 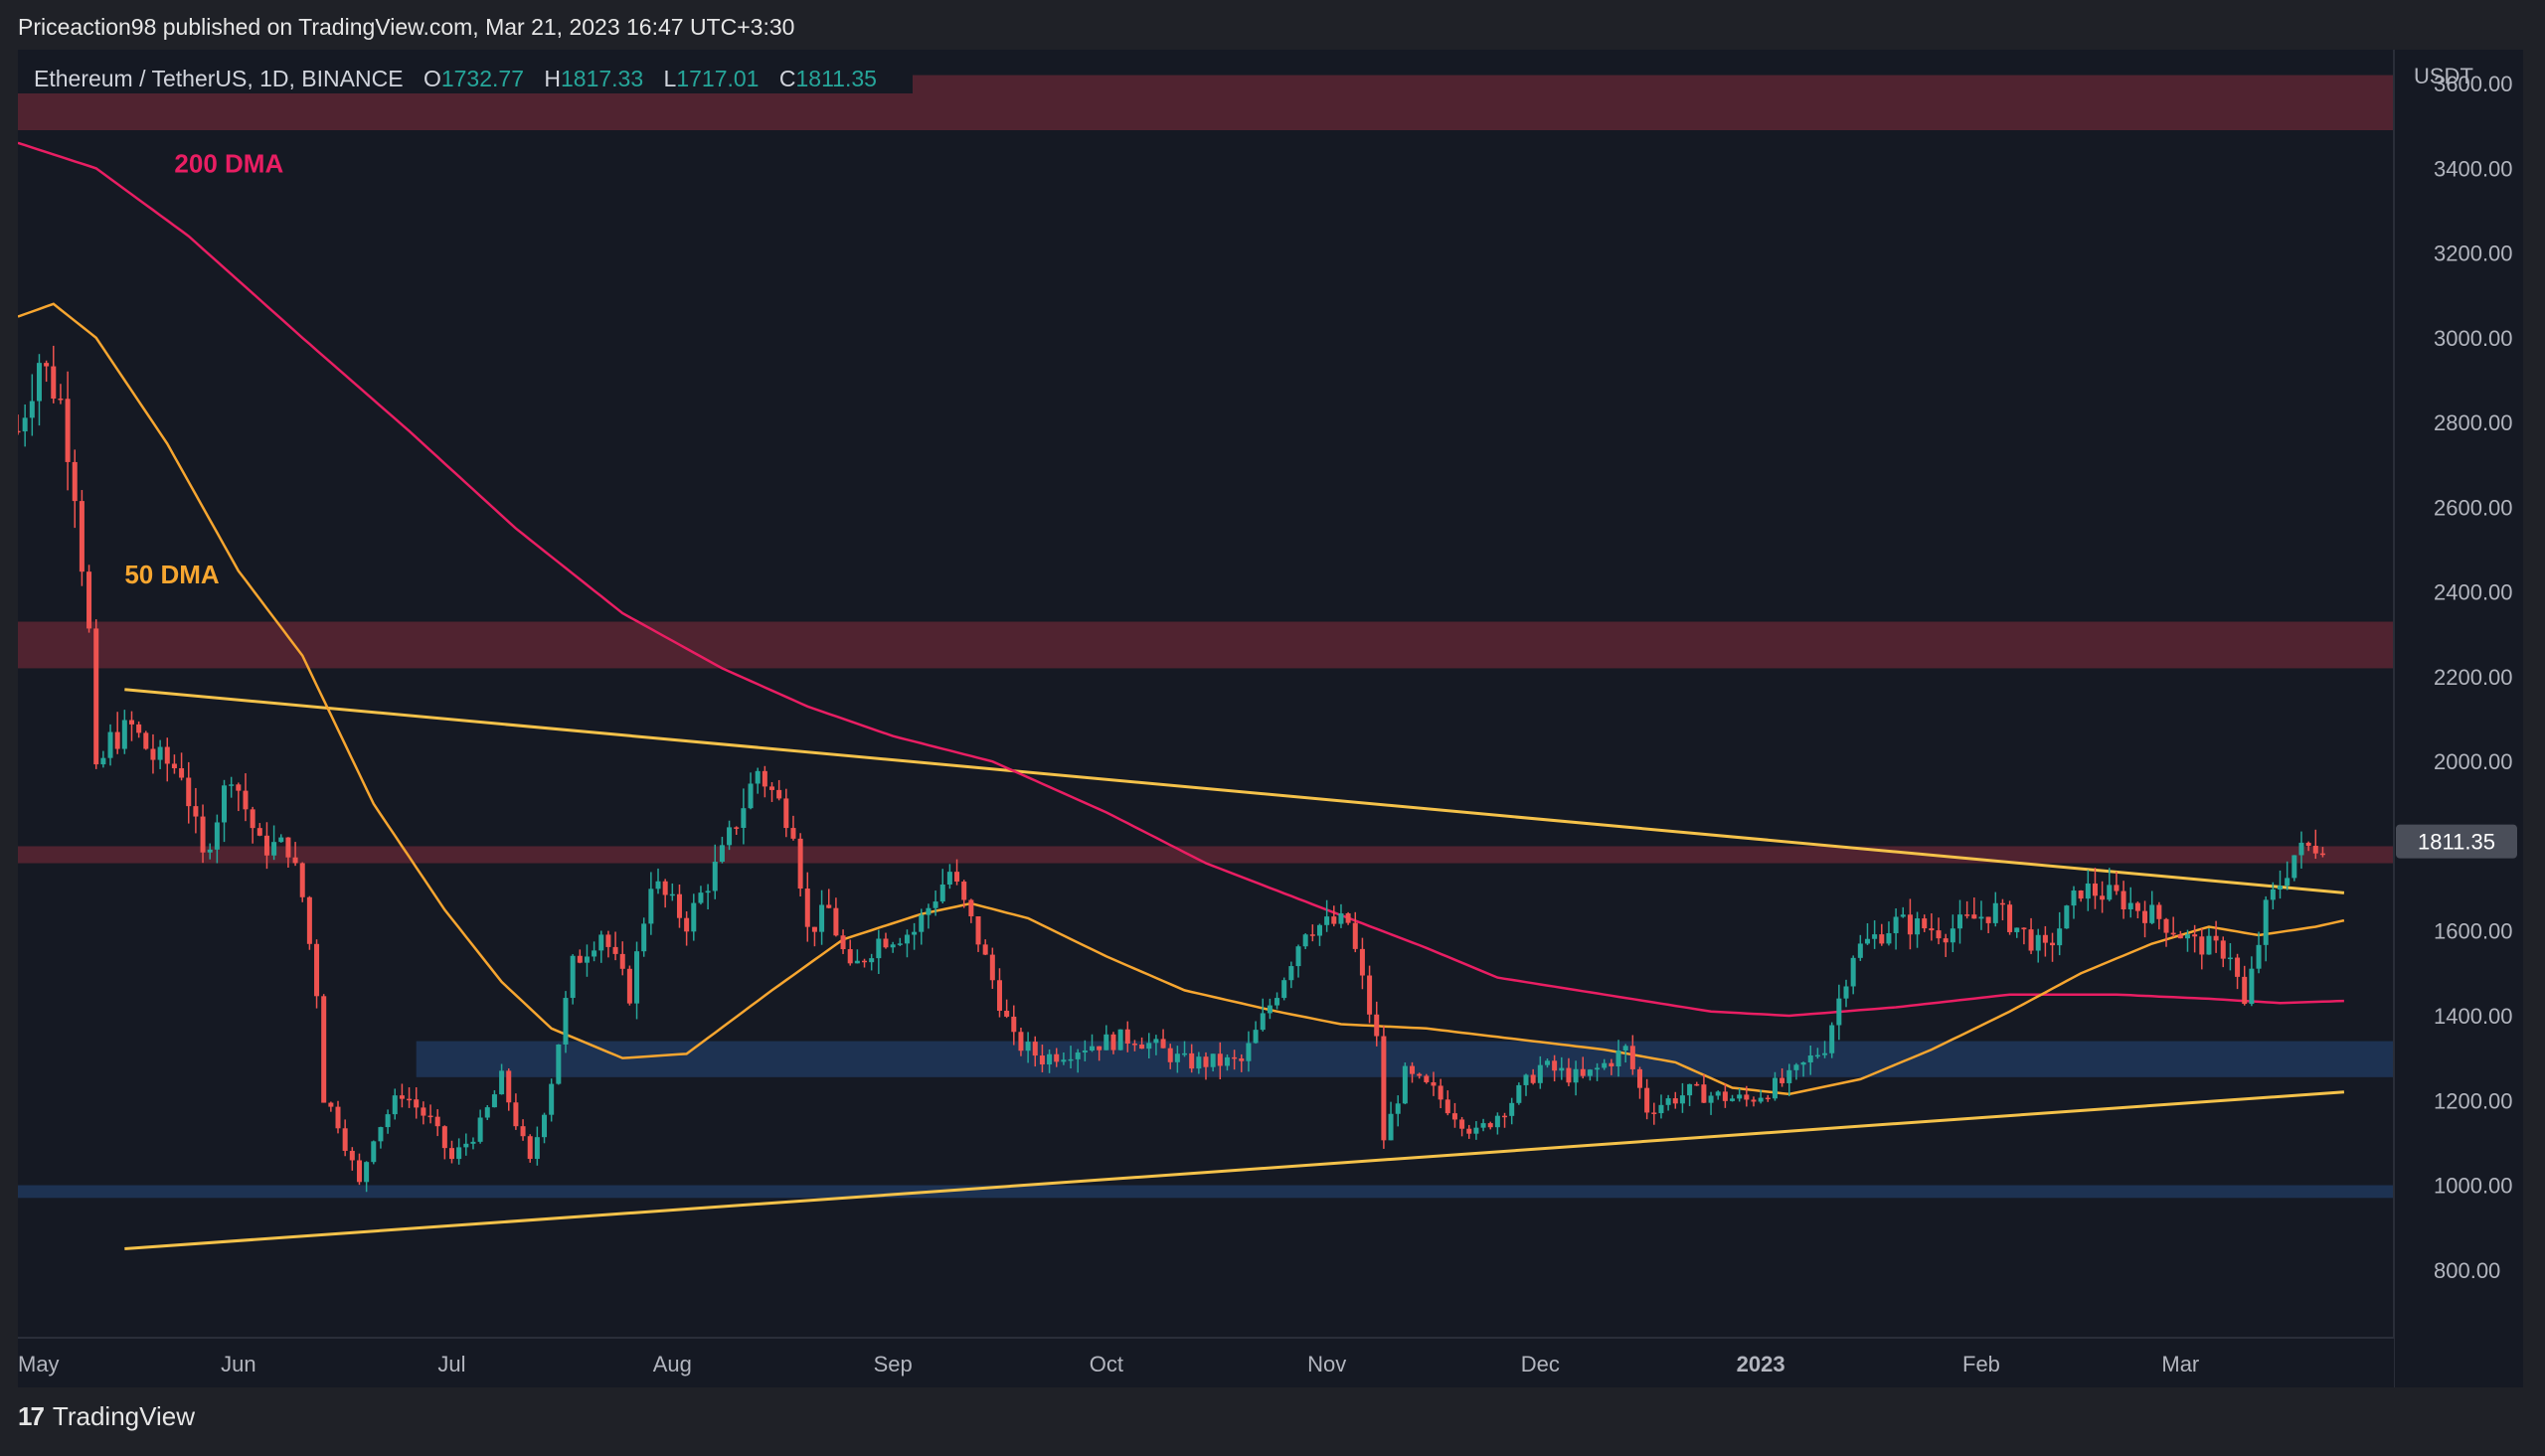 What do you see at coordinates (672, 1364) in the screenshot?
I see `time-tick-label: Aug` at bounding box center [672, 1364].